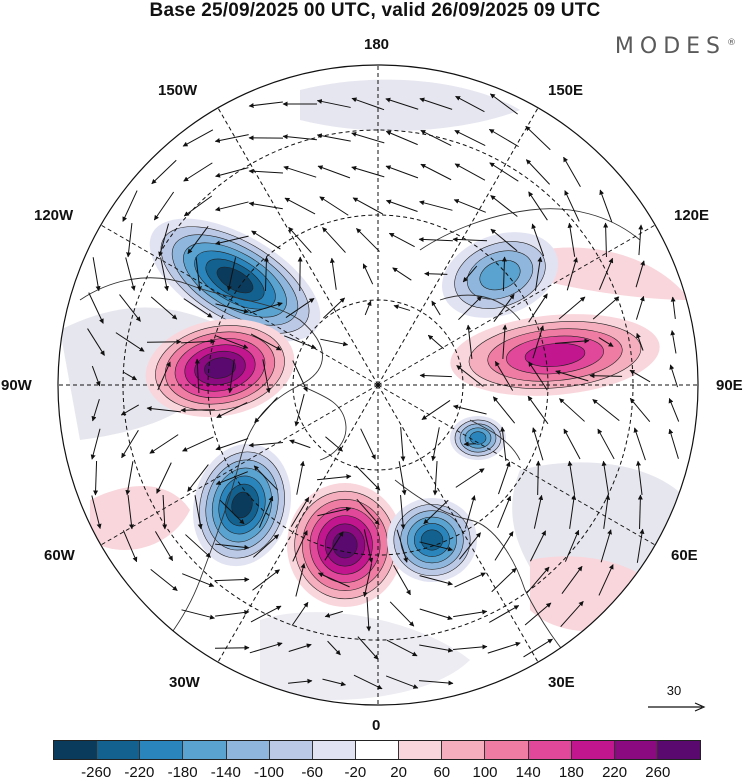  What do you see at coordinates (355, 772) in the screenshot?
I see `colorbar-tick-label: -20` at bounding box center [355, 772].